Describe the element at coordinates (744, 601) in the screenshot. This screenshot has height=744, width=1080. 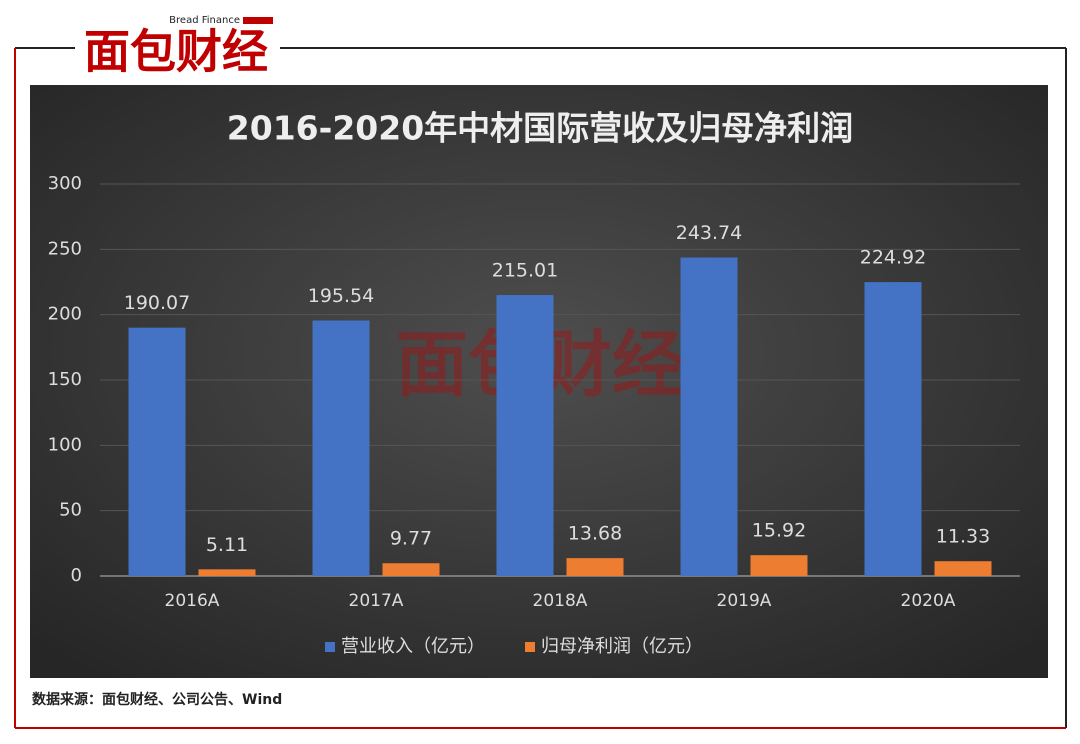
I see `x-tick-label: 2019A` at that location.